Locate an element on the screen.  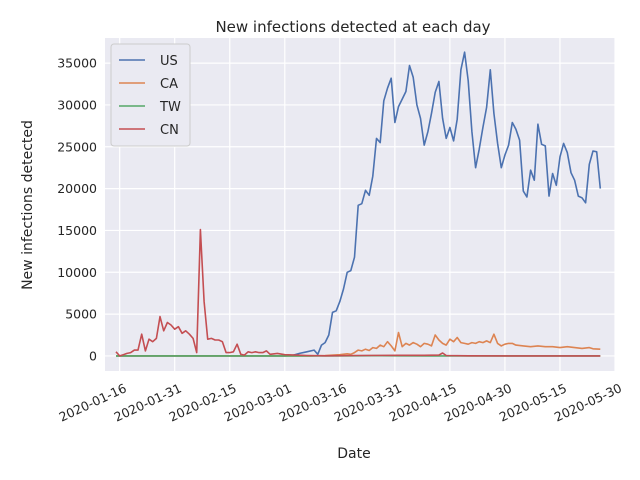
y-tick-label: 20000 is located at coordinates (77, 188).